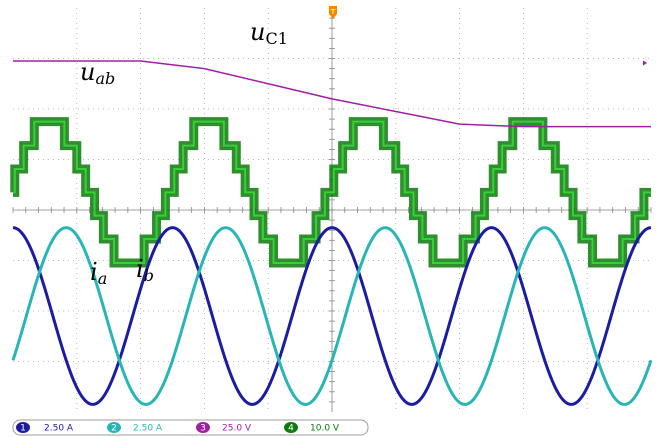 The width and height of the screenshot is (658, 437). What do you see at coordinates (269, 33) in the screenshot?
I see `uc1-label: uC1` at bounding box center [269, 33].